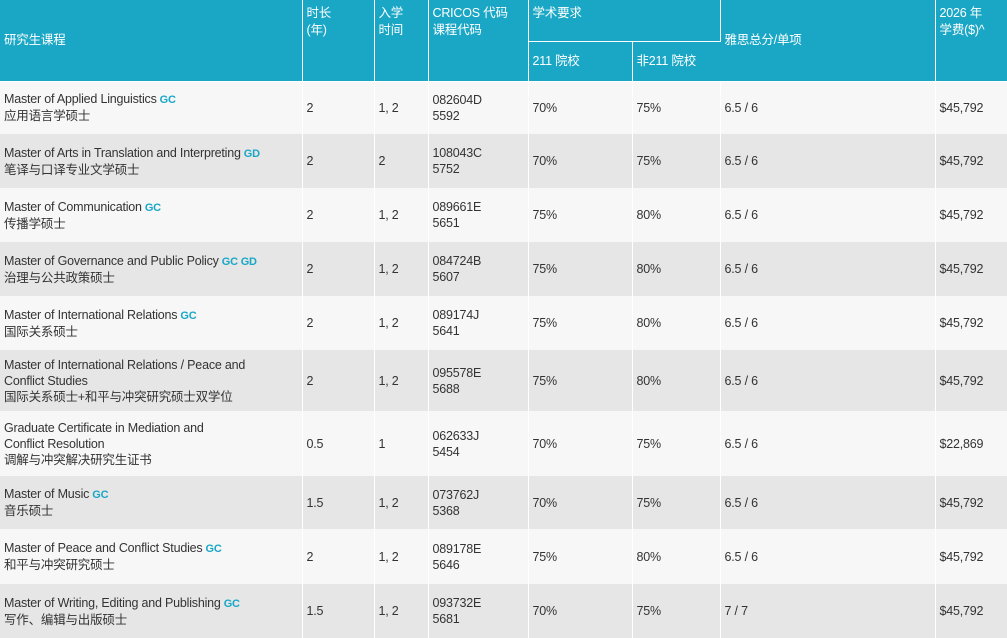 Image resolution: width=1007 pixels, height=638 pixels. What do you see at coordinates (478, 611) in the screenshot?
I see `cricos-cell: 093732E 5681` at bounding box center [478, 611].